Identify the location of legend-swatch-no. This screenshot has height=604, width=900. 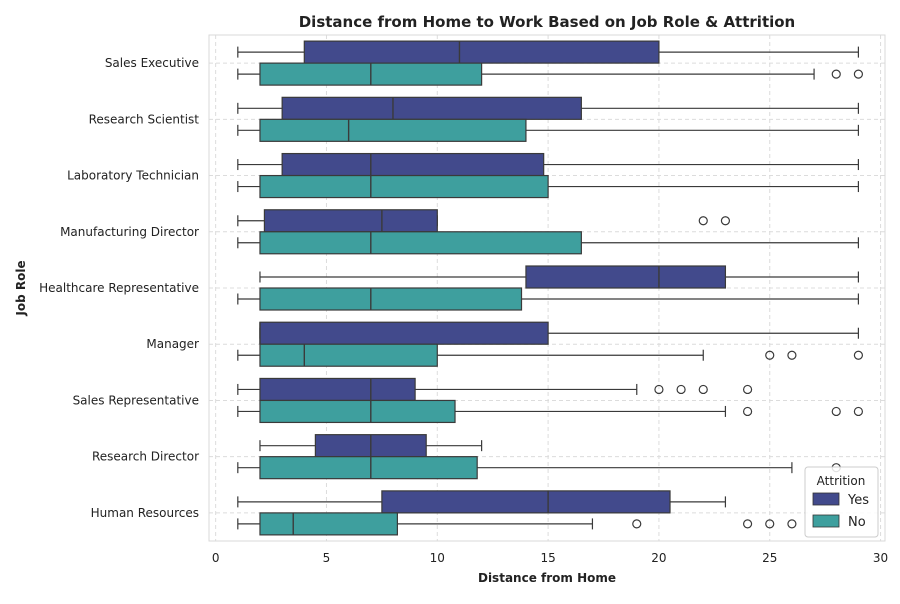
(826, 521).